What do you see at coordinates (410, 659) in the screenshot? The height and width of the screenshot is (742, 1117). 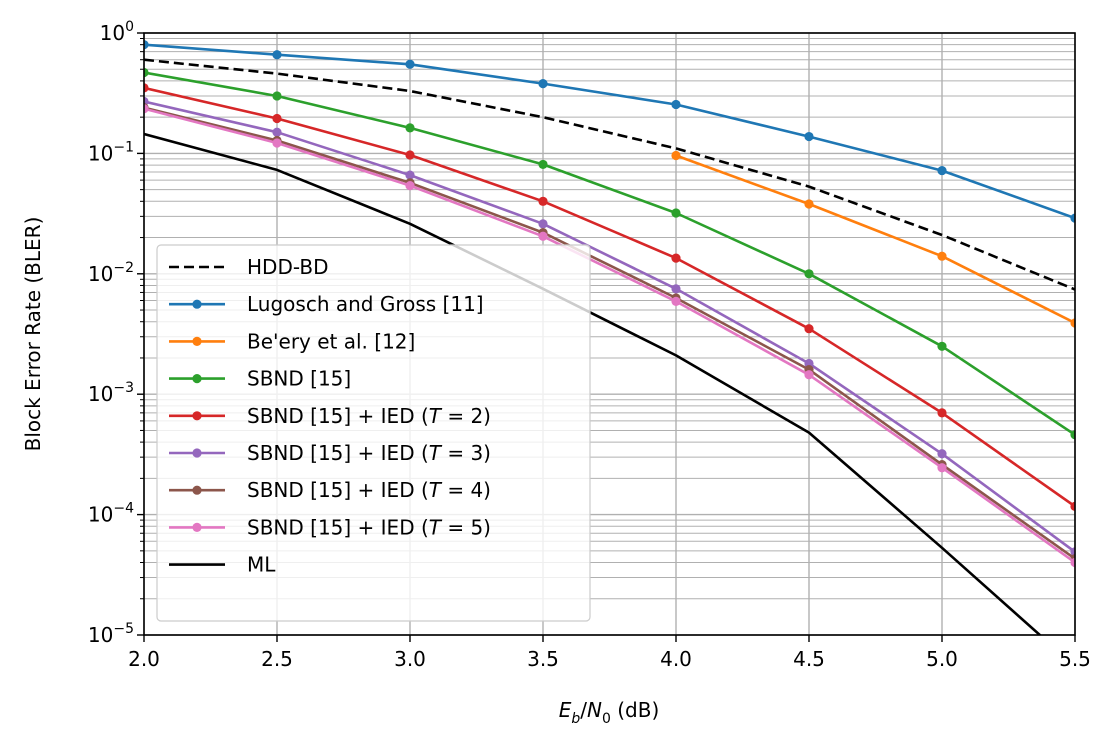 I see `x-tick-label: 3.0` at bounding box center [410, 659].